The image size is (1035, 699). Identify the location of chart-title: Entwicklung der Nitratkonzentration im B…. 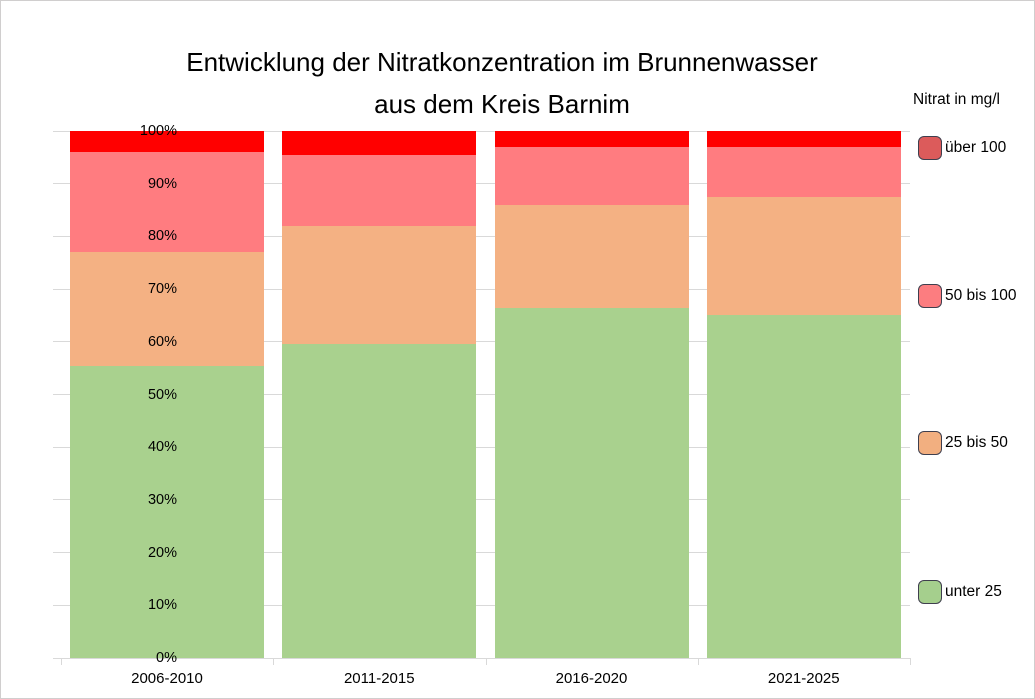
(502, 83).